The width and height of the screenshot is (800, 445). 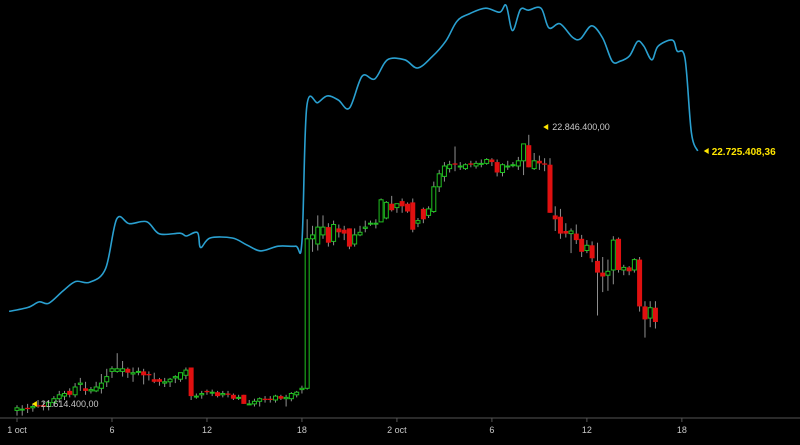 What do you see at coordinates (34, 404) in the screenshot?
I see `min-marker-icon` at bounding box center [34, 404].